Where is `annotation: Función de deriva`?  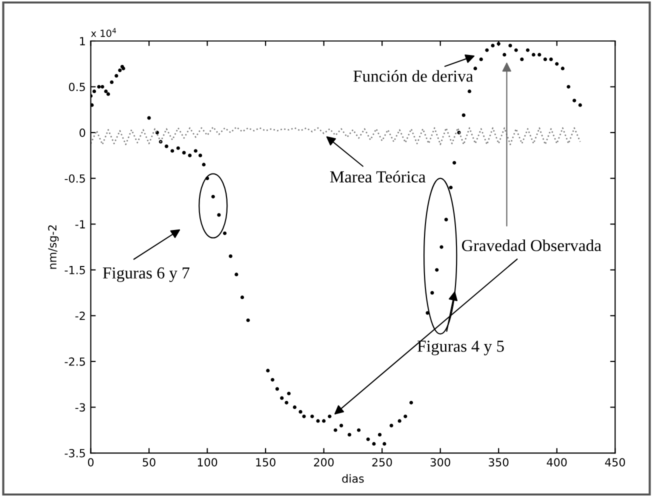
annotation: Función de deriva is located at coordinates (413, 76).